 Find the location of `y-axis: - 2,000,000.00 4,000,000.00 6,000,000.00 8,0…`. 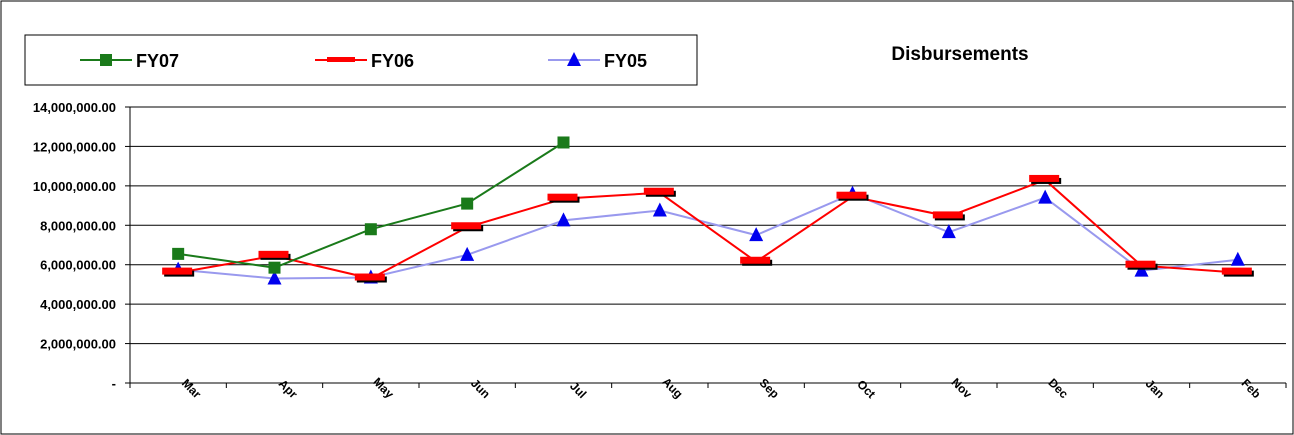

y-axis: - 2,000,000.00 4,000,000.00 6,000,000.00 8,0… is located at coordinates (82, 245).